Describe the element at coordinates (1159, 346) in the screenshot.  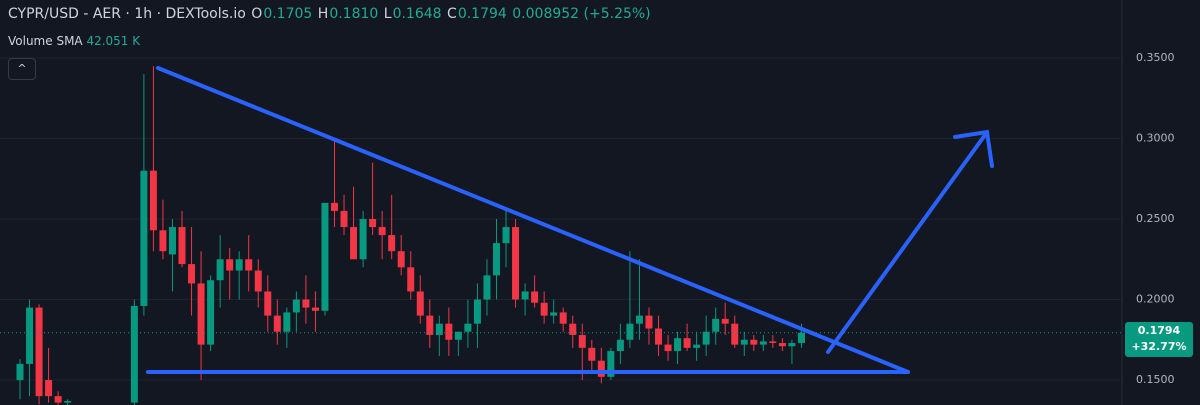
I see `change: +32.77%` at that location.